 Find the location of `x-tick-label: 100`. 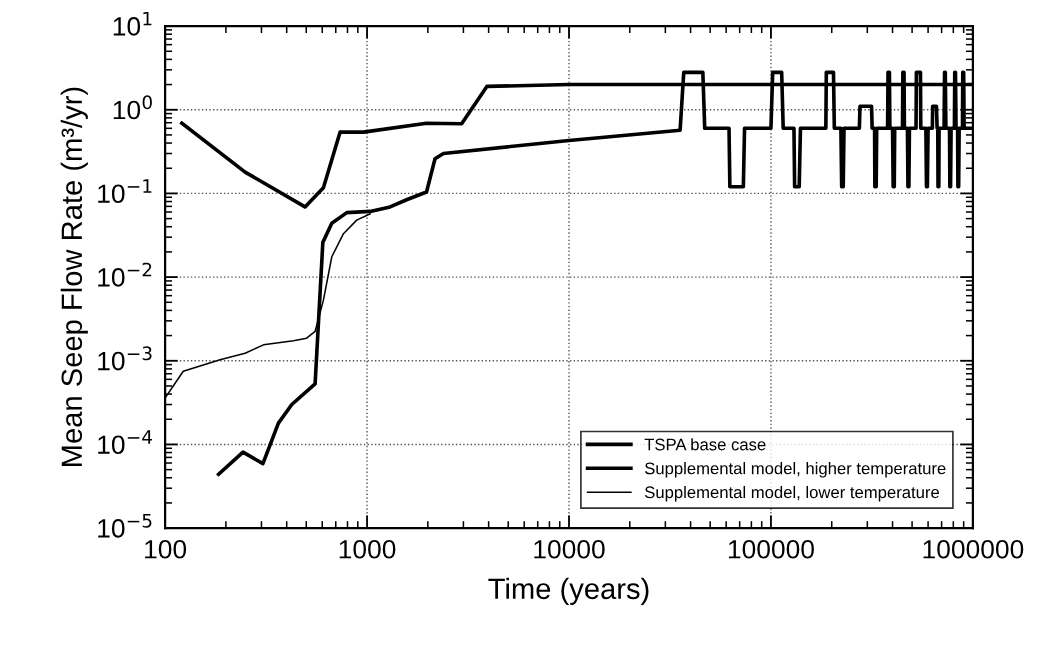

x-tick-label: 100 is located at coordinates (166, 549).